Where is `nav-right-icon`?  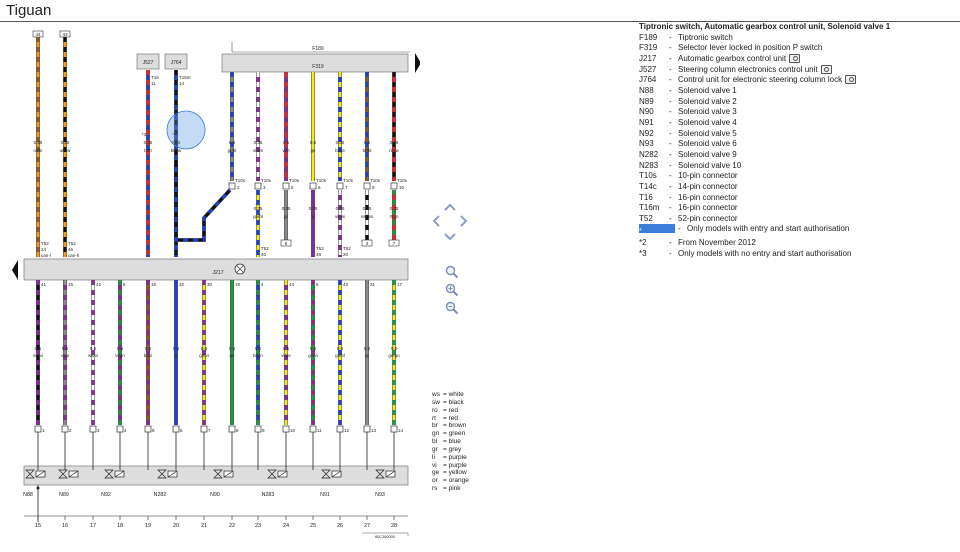 nav-right-icon is located at coordinates (464, 221).